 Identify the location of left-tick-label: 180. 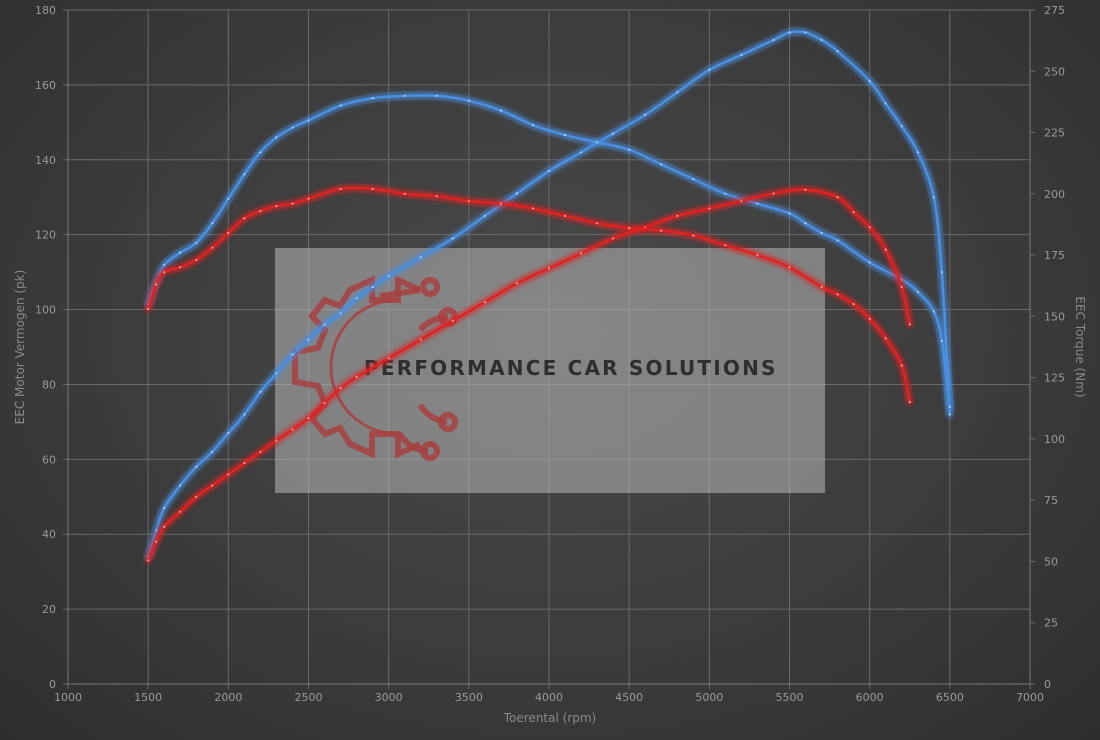
(45, 10).